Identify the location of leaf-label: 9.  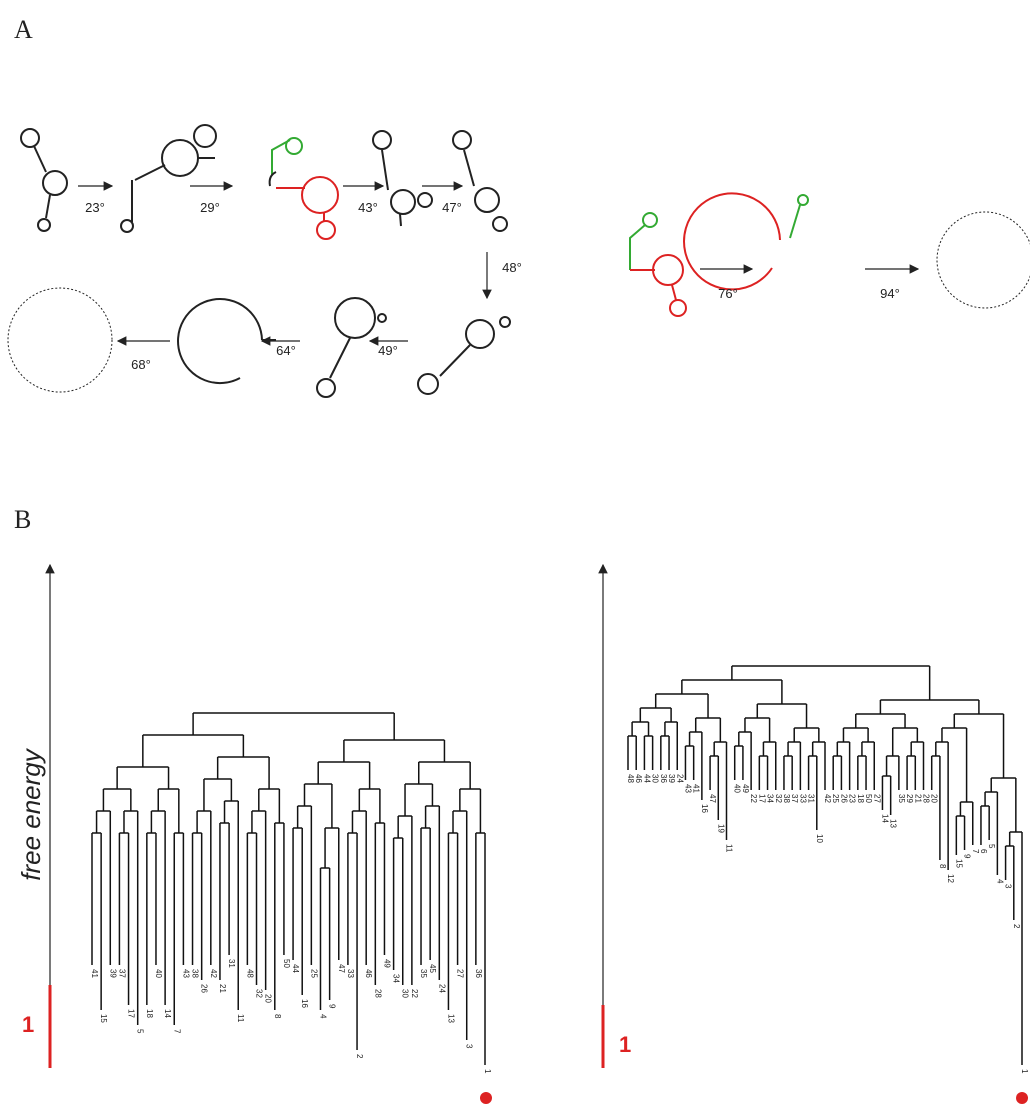
(332, 1006).